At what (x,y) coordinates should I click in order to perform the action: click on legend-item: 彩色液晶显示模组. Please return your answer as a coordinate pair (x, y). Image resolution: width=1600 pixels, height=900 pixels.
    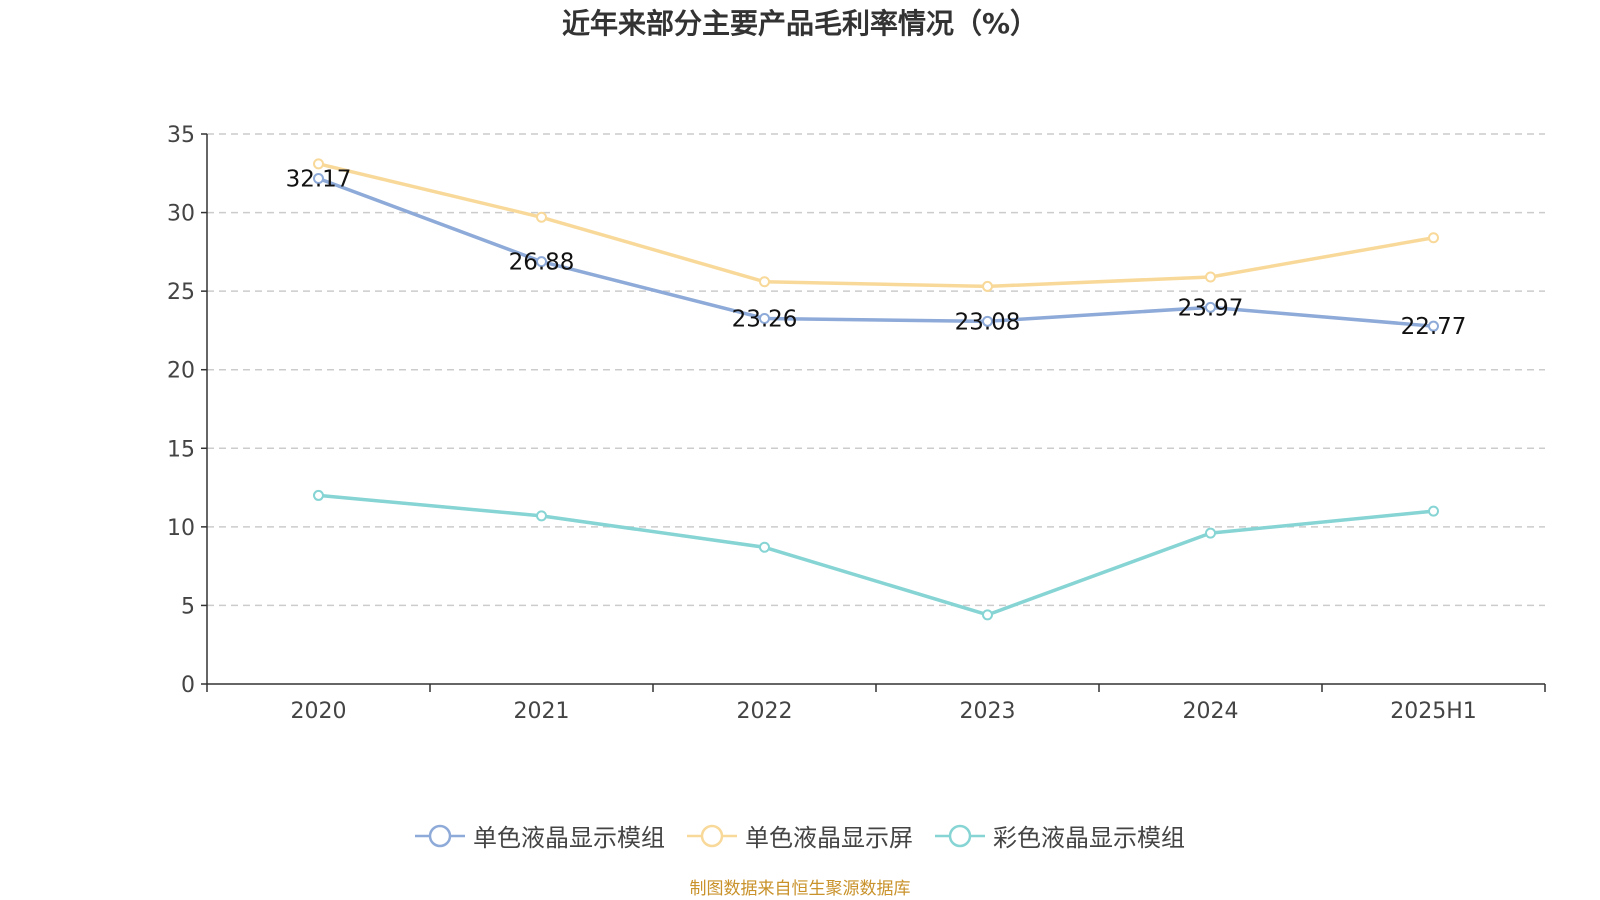
    Looking at the image, I should click on (1060, 835).